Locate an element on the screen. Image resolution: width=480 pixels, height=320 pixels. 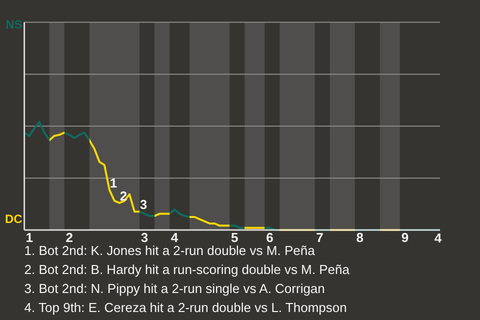
x-tick-label: 3 is located at coordinates (144, 237).